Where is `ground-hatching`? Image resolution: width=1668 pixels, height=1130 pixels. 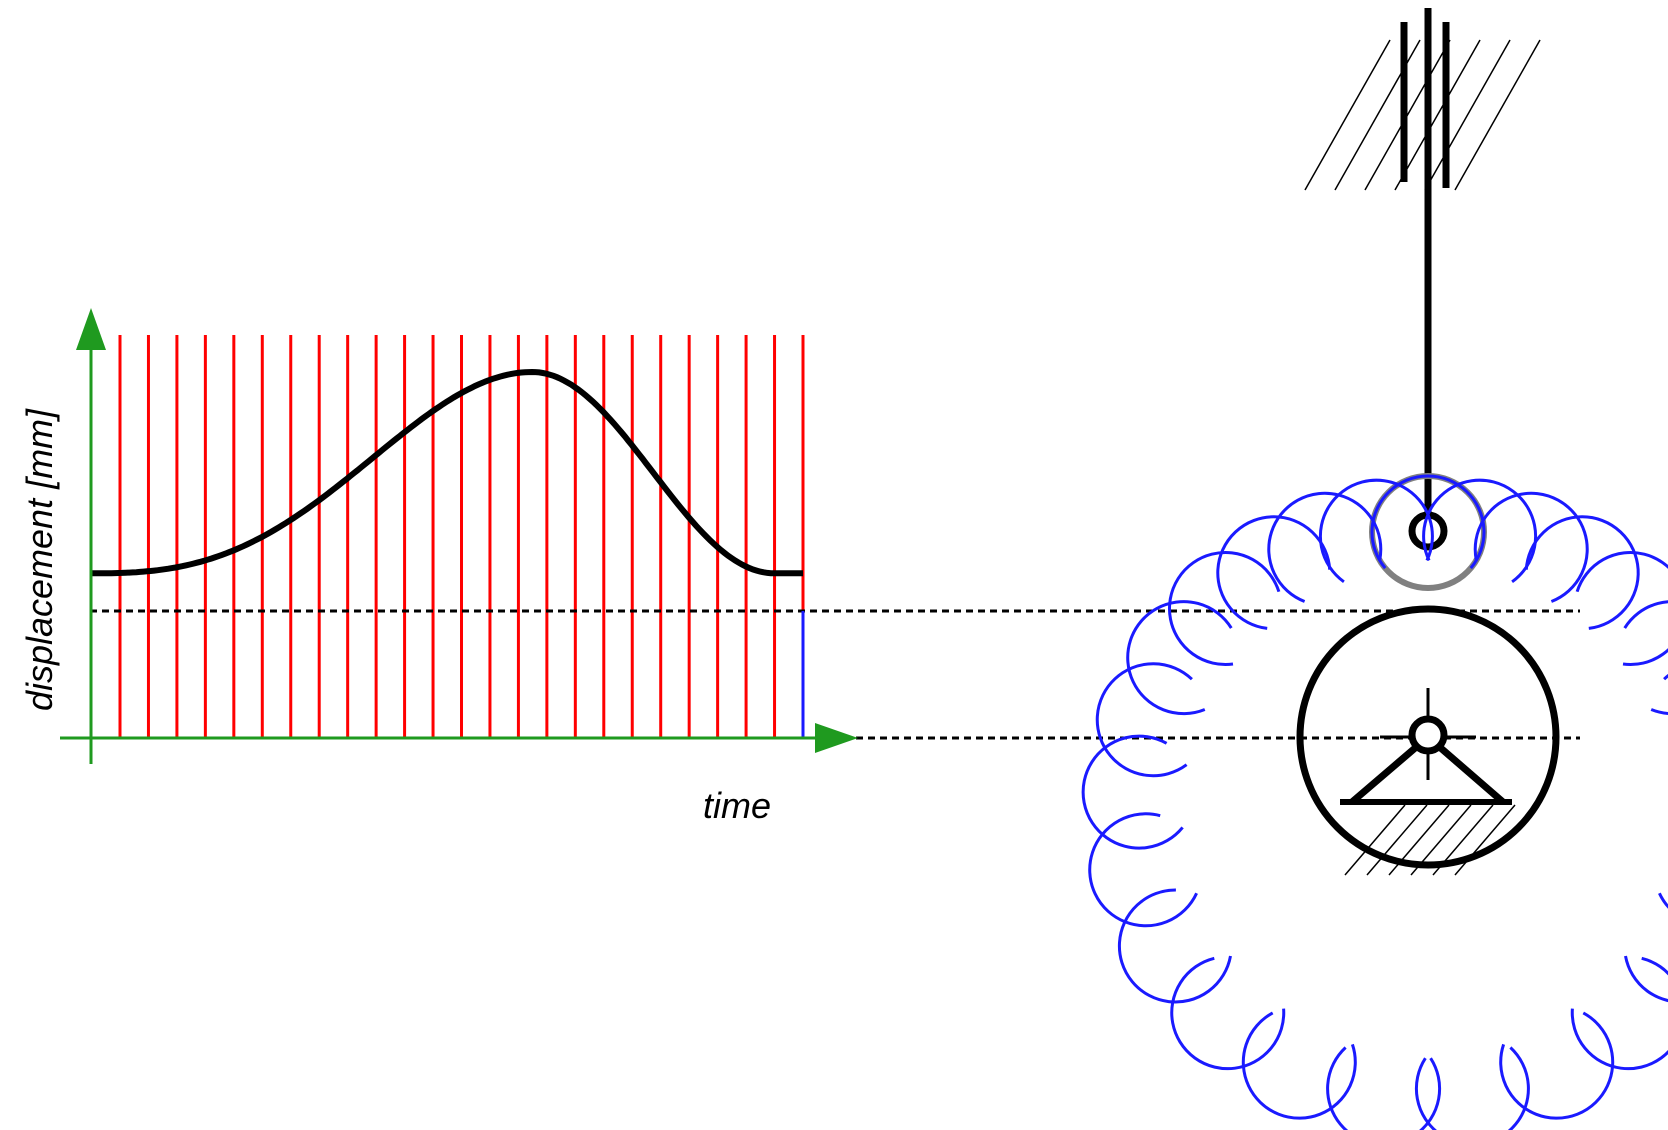
ground-hatching is located at coordinates (1430, 840).